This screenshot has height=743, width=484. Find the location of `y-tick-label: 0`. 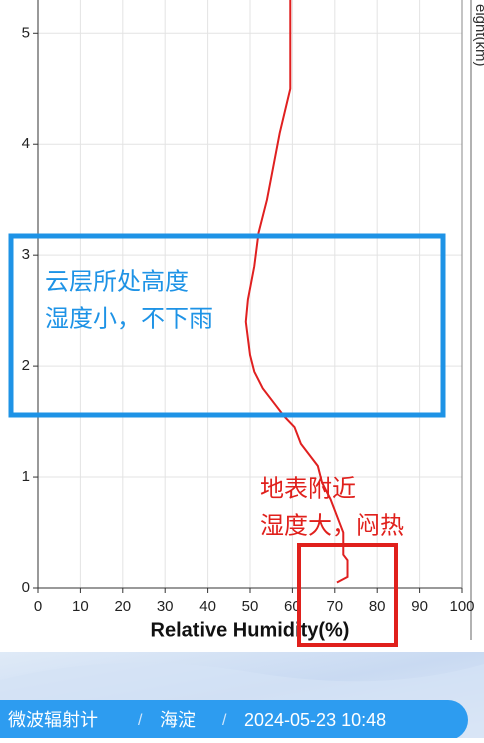

y-tick-label: 0 is located at coordinates (26, 587).